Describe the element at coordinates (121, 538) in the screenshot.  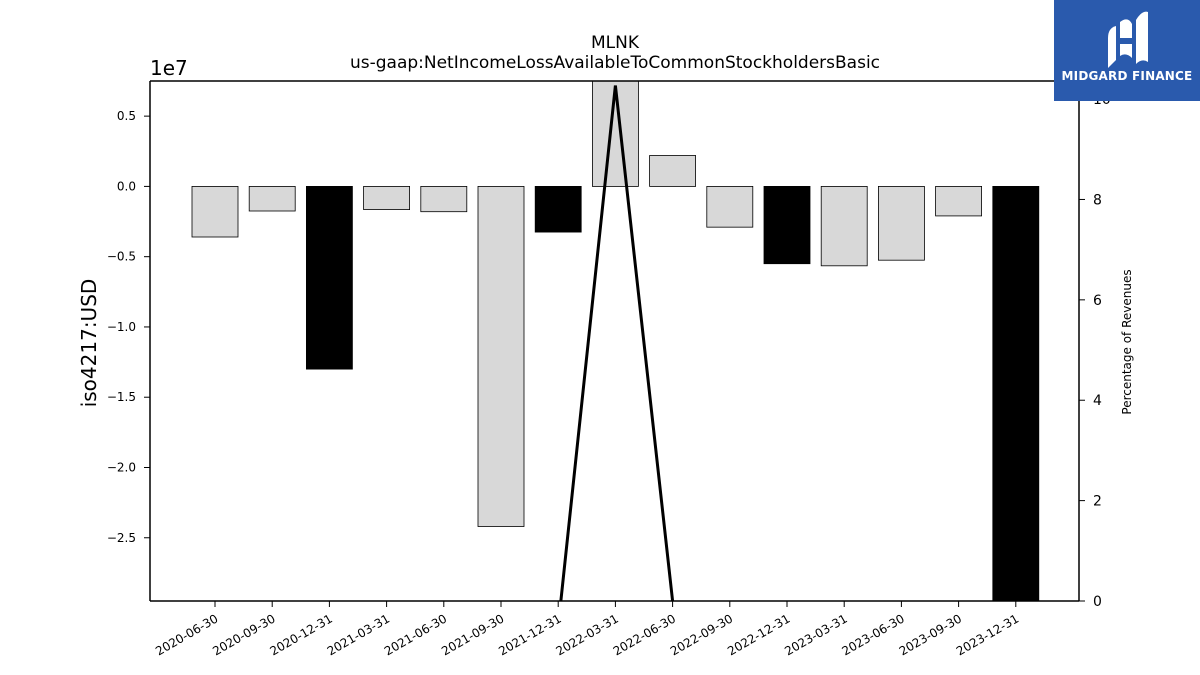
I see `y-tick-label: −2.5` at that location.